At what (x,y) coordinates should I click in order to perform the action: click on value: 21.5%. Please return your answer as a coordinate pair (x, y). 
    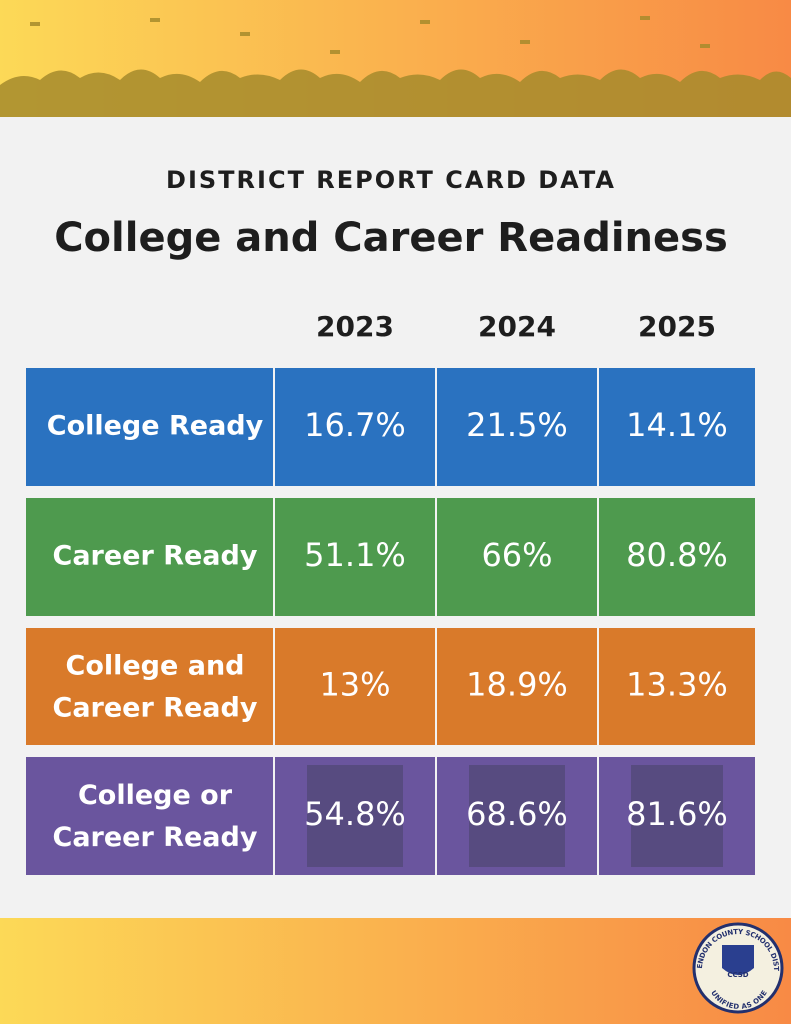
    Looking at the image, I should click on (517, 425).